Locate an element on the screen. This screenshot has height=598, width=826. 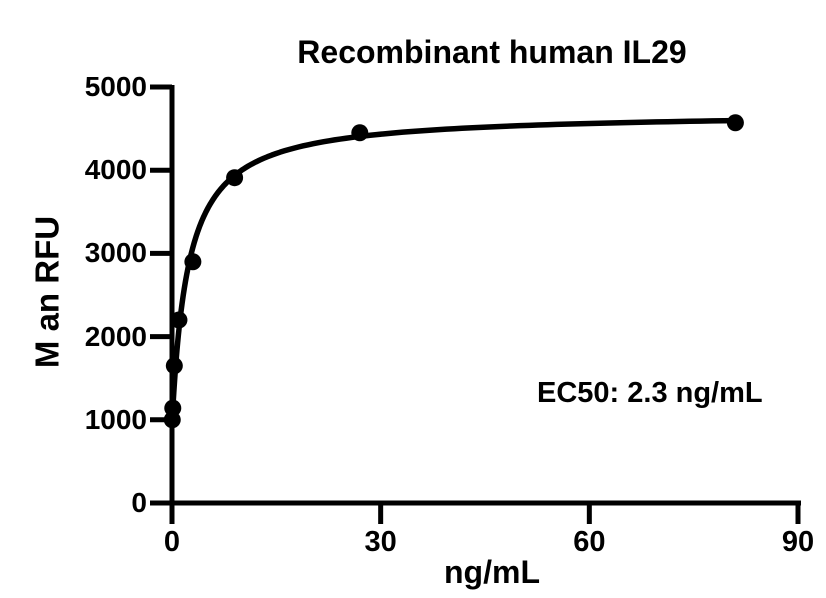
y-tick-label: 4000 is located at coordinates (115, 170).